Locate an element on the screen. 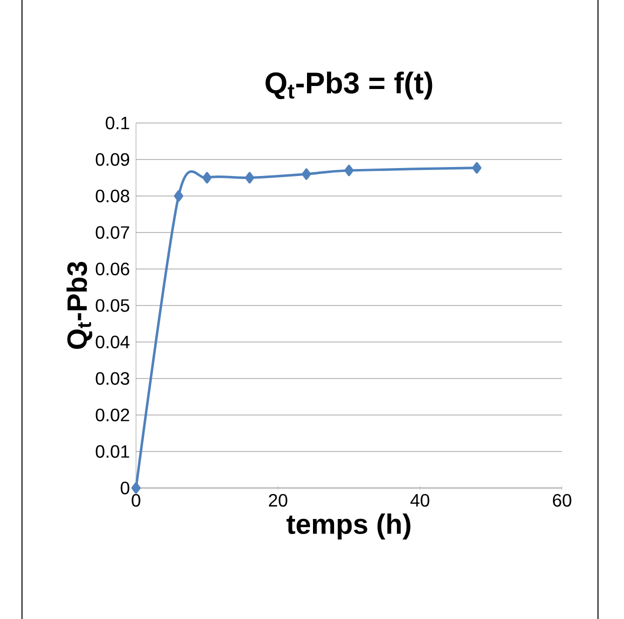 Image resolution: width=624 pixels, height=619 pixels. y-tick-label: 0.06 is located at coordinates (113, 269).